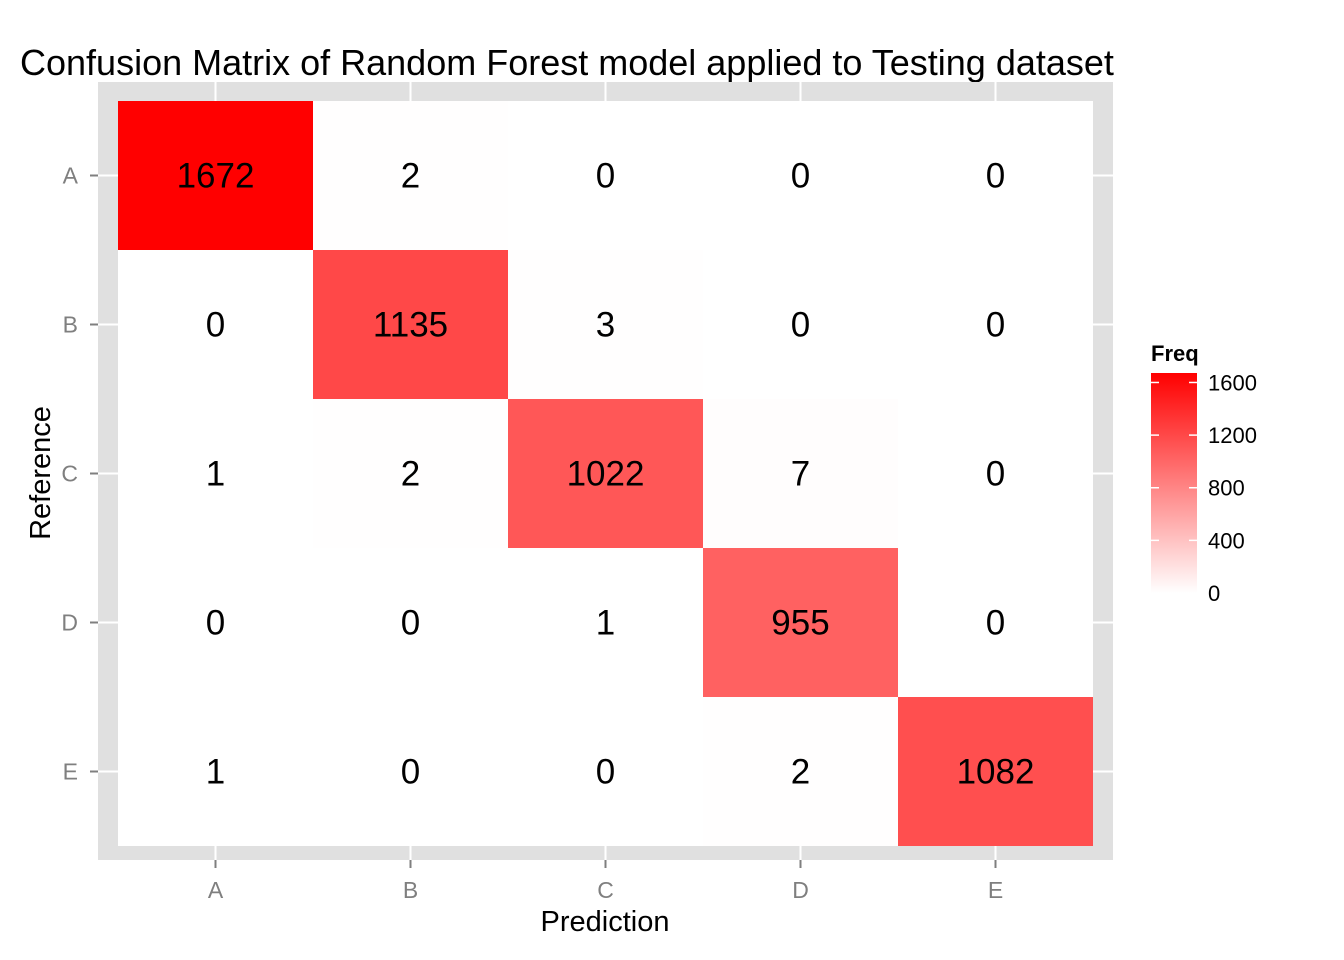 The image size is (1344, 960). I want to click on x-tick-label: E, so click(995, 890).